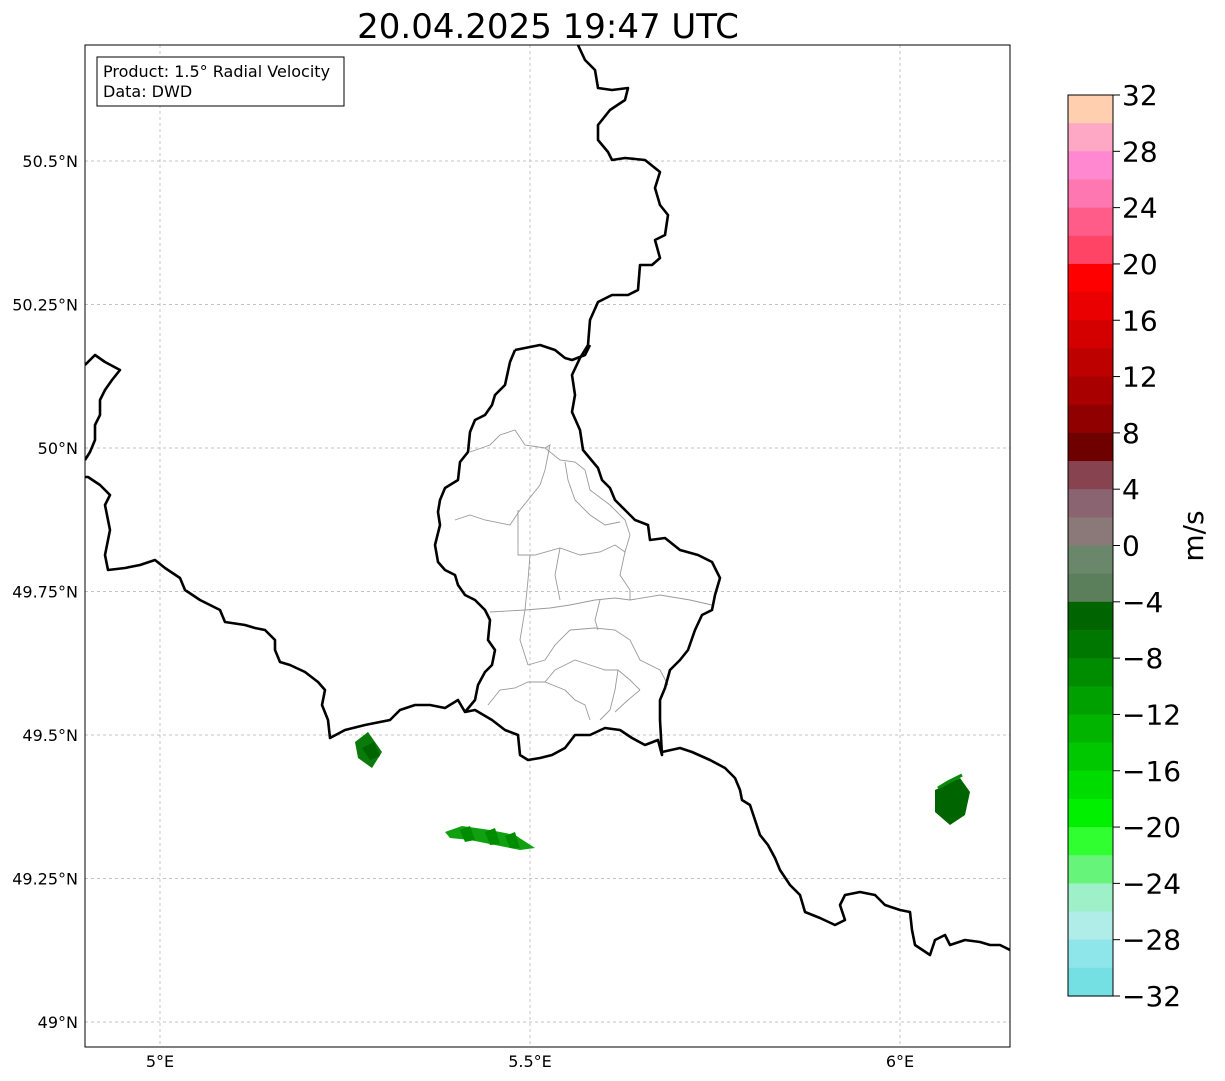 The height and width of the screenshot is (1081, 1225). What do you see at coordinates (1140, 151) in the screenshot?
I see `colorbar-tick-label-1: 28` at bounding box center [1140, 151].